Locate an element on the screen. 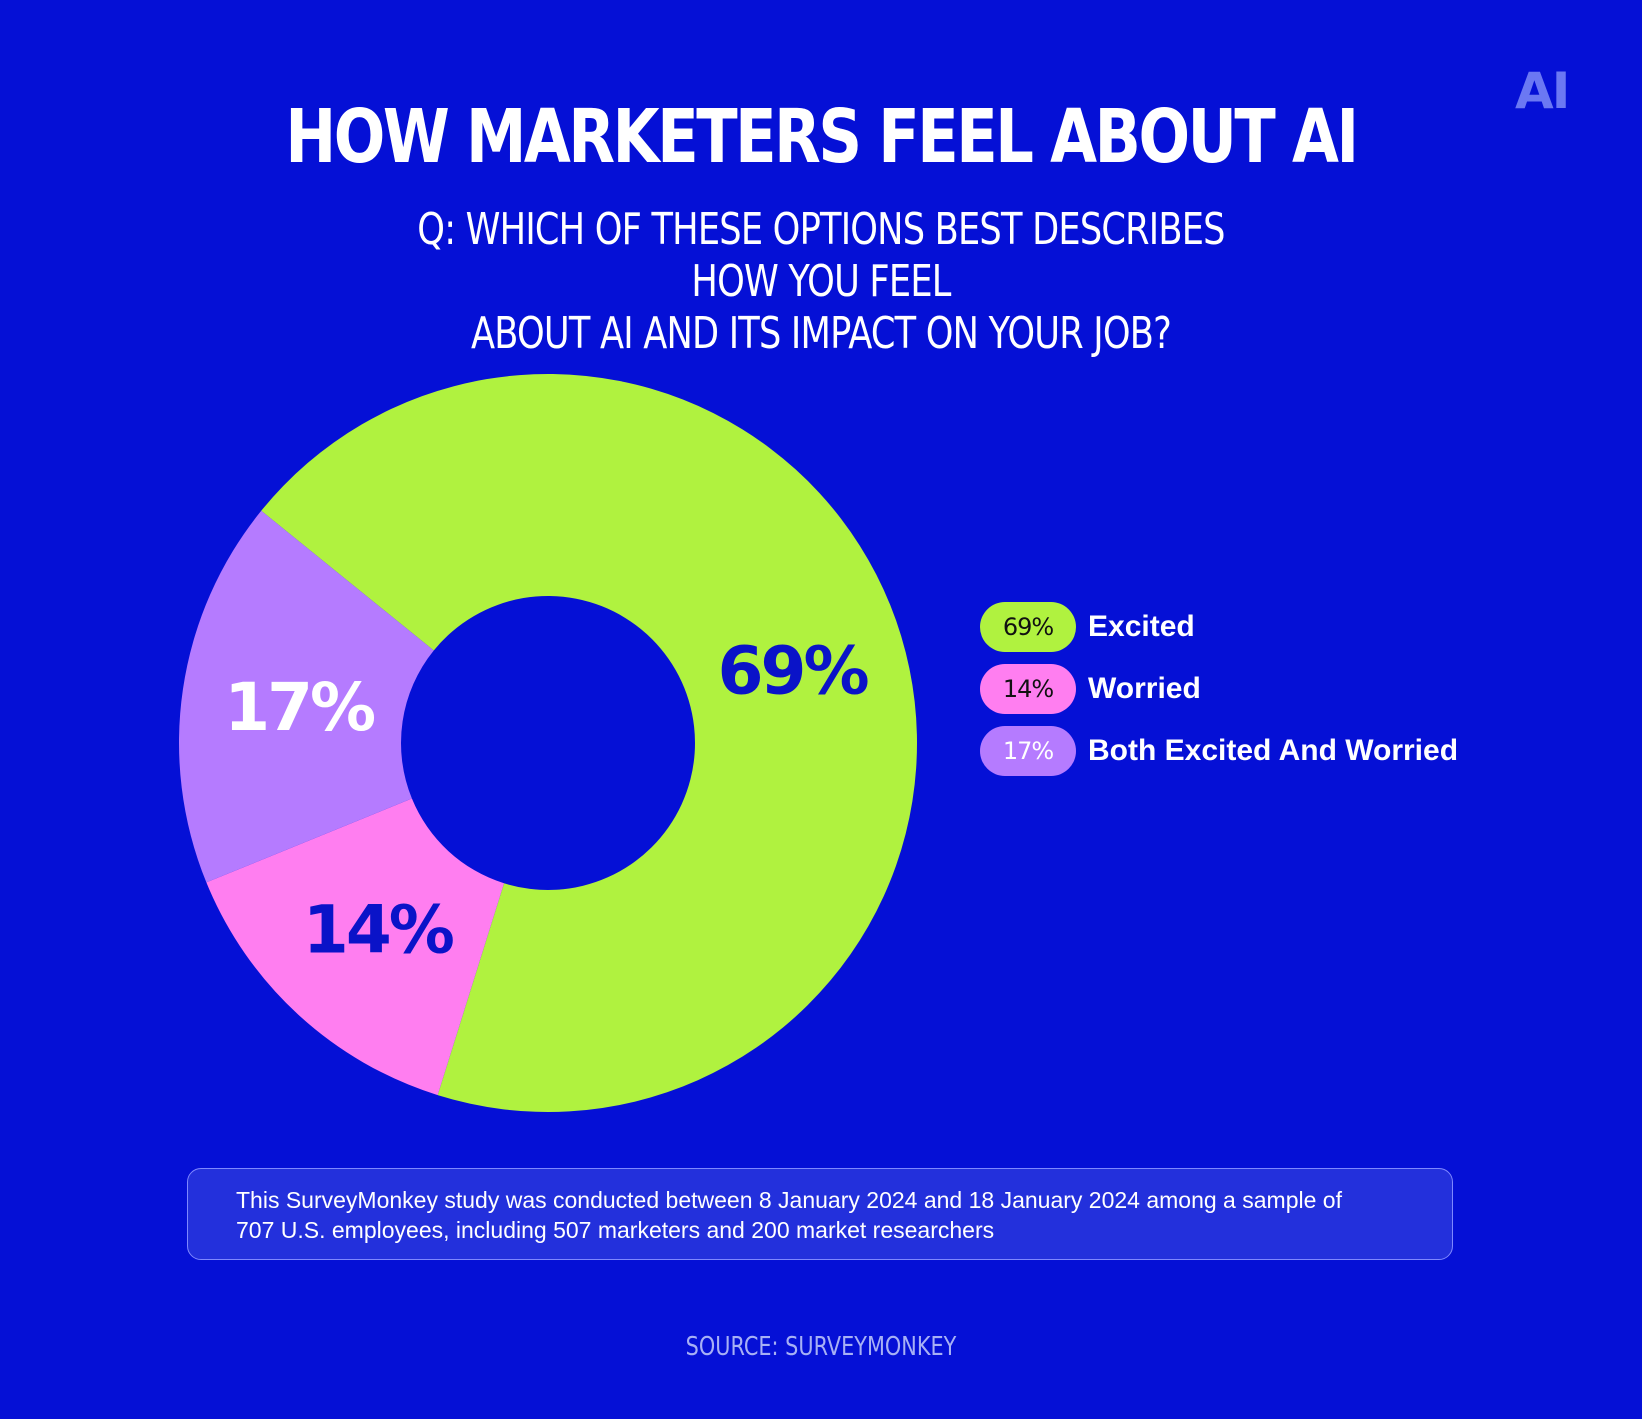 This screenshot has width=1642, height=1419. source-credit: SOURCE: SURVEYMONKEY is located at coordinates (821, 1347).